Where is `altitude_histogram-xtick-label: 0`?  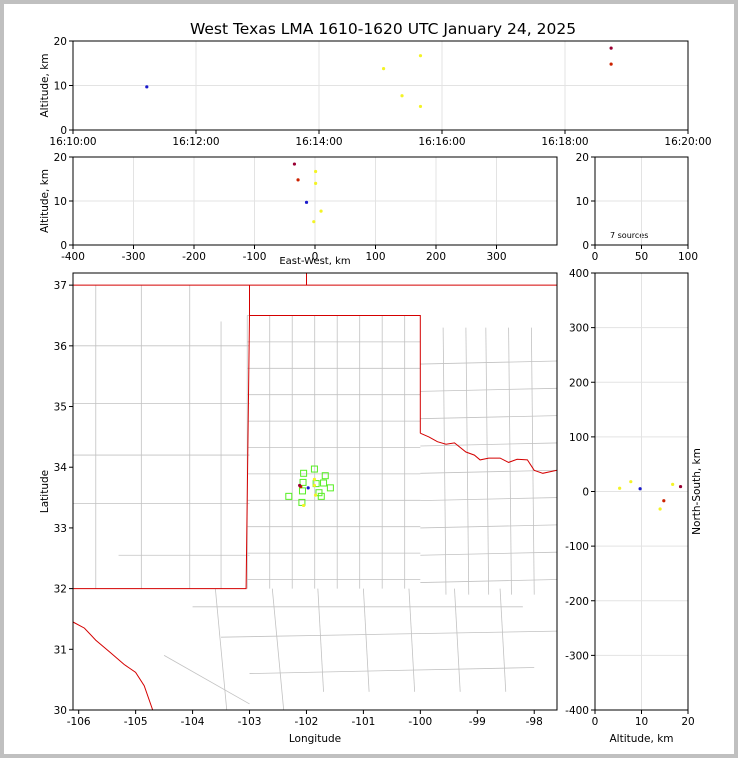
altitude_histogram-xtick-label: 0 is located at coordinates (595, 257).